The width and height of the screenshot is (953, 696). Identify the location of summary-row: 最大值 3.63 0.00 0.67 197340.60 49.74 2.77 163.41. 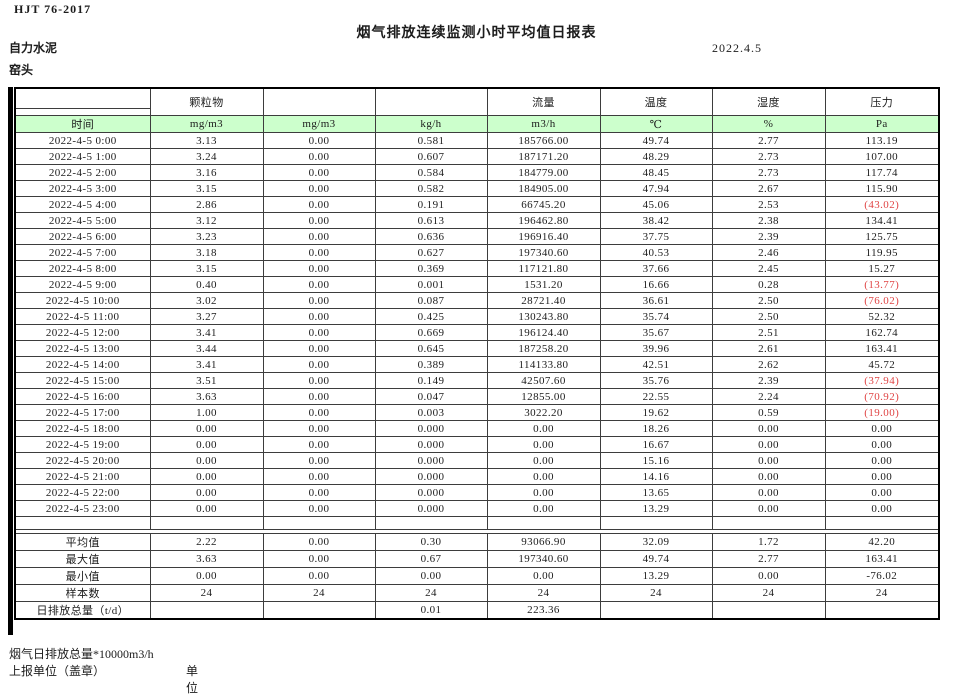
(477, 559).